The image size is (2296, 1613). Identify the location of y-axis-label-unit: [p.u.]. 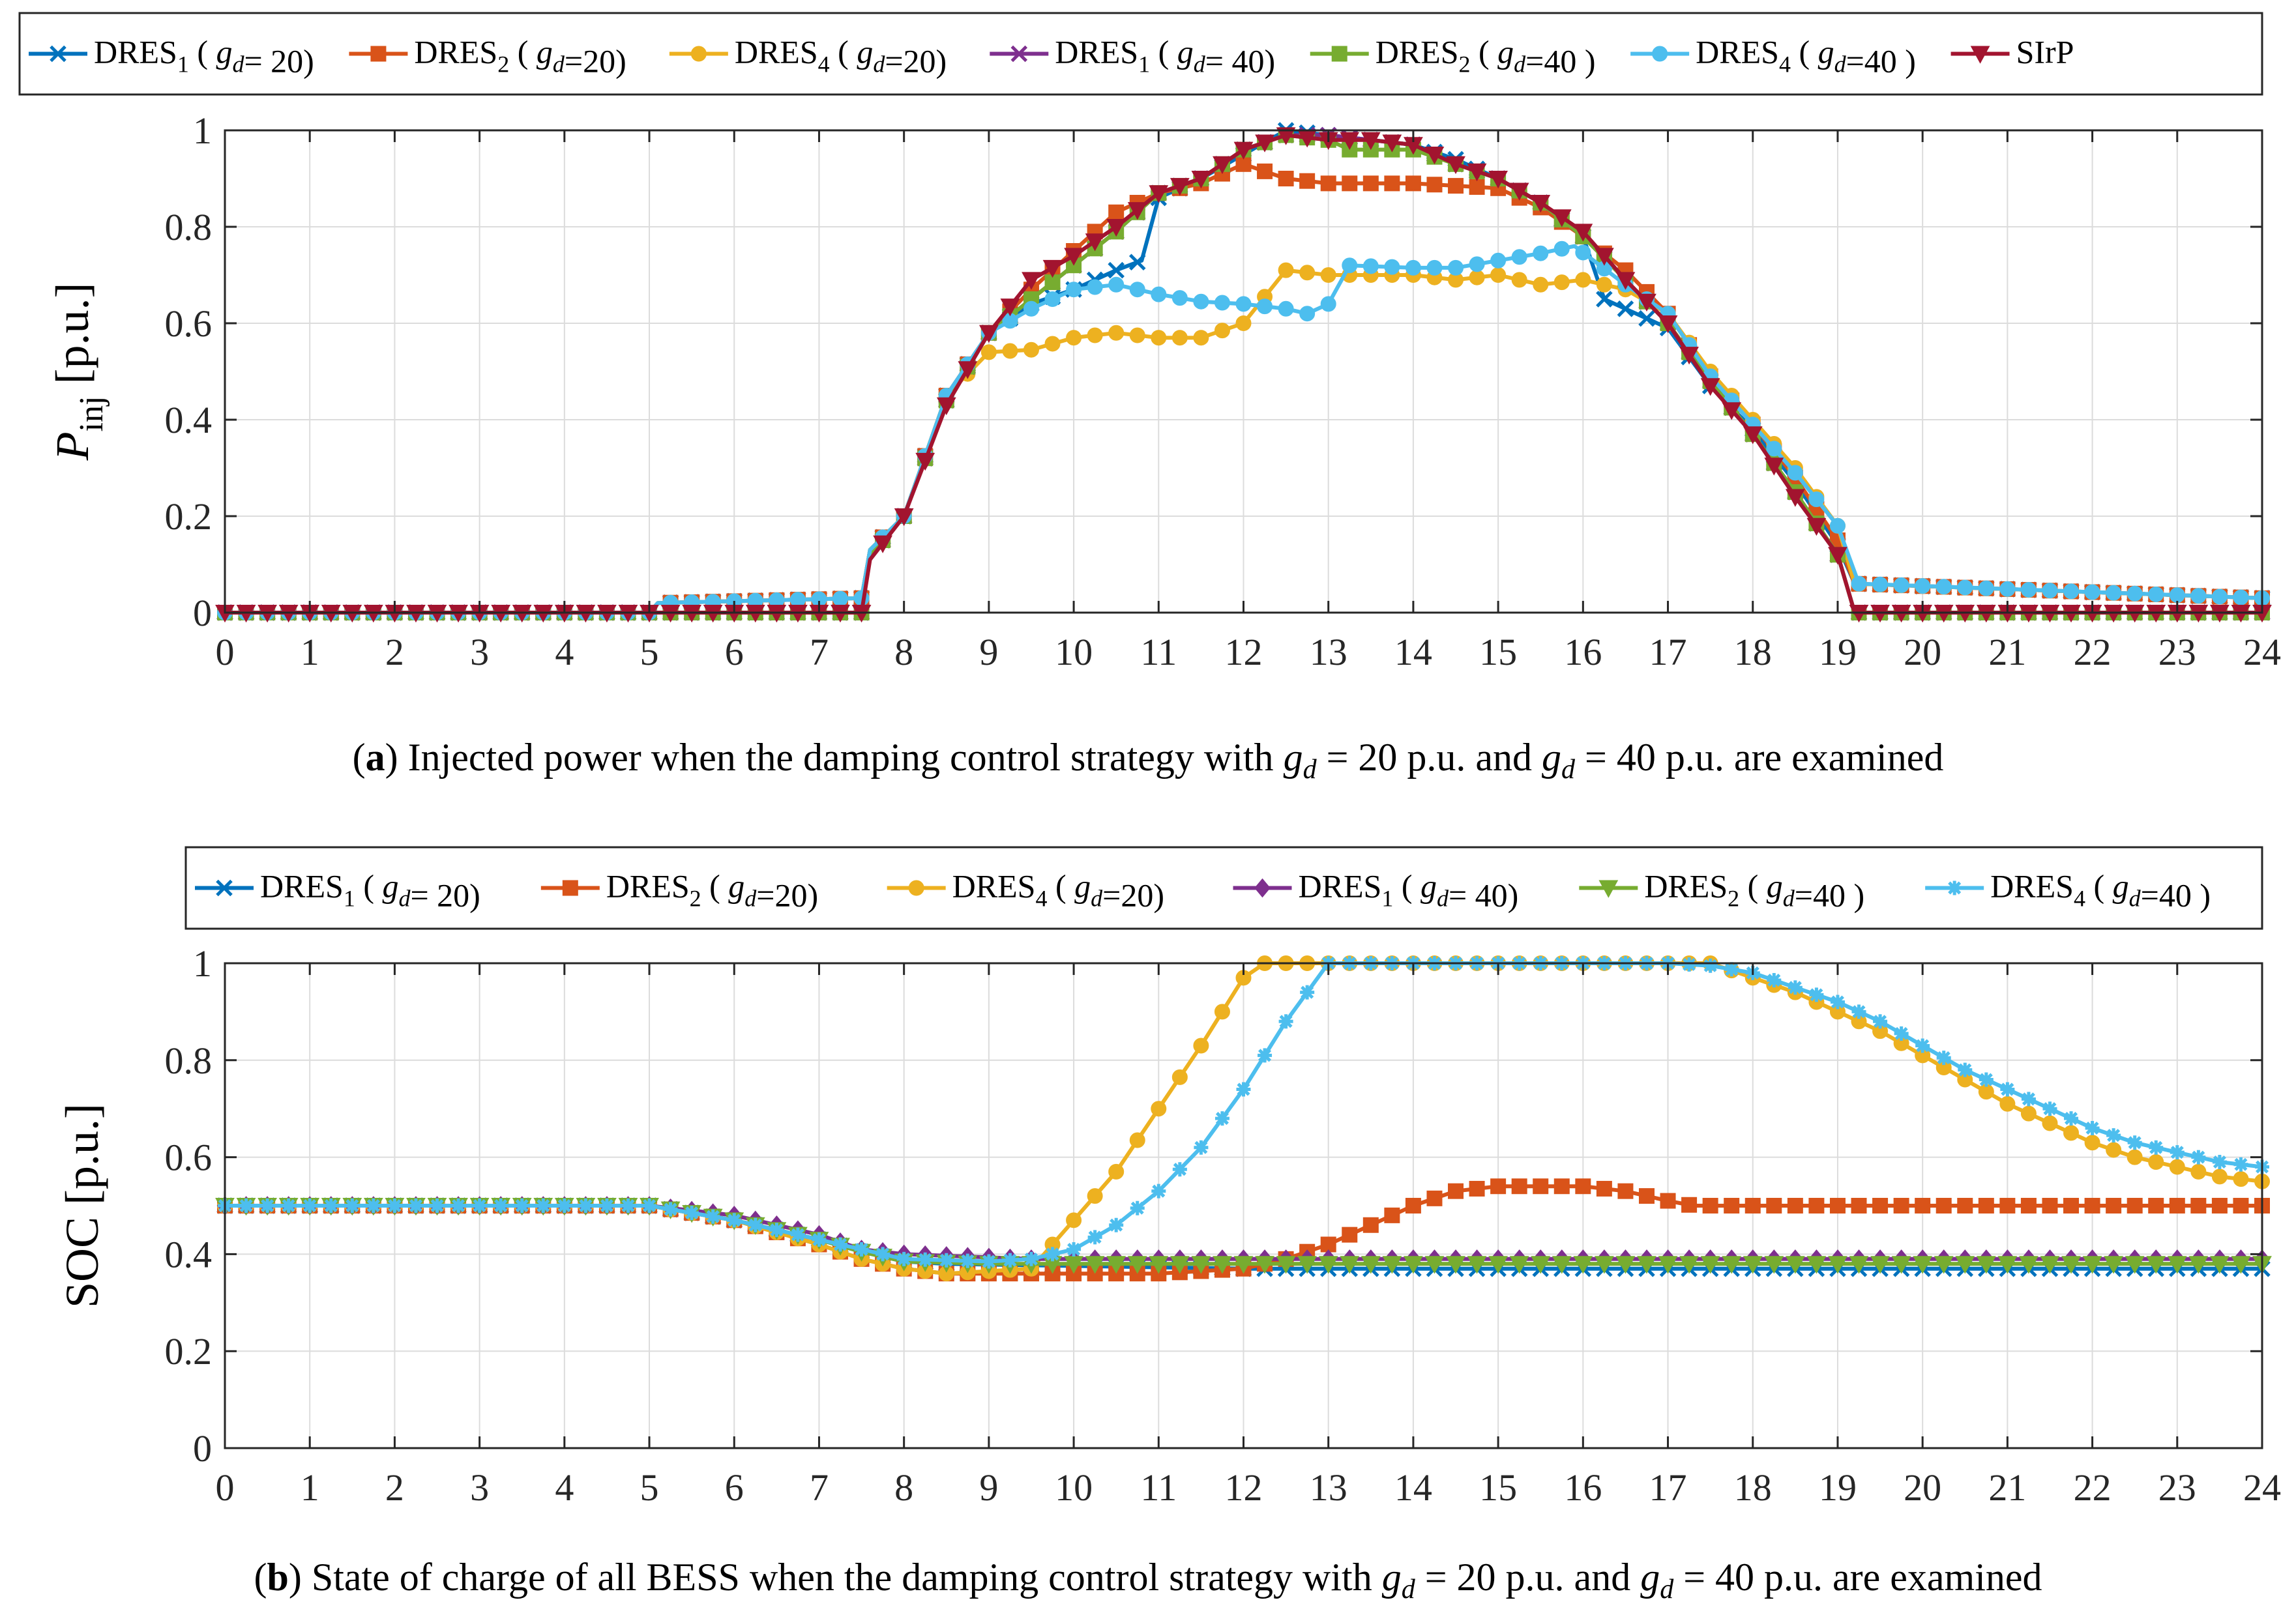
(72, 340).